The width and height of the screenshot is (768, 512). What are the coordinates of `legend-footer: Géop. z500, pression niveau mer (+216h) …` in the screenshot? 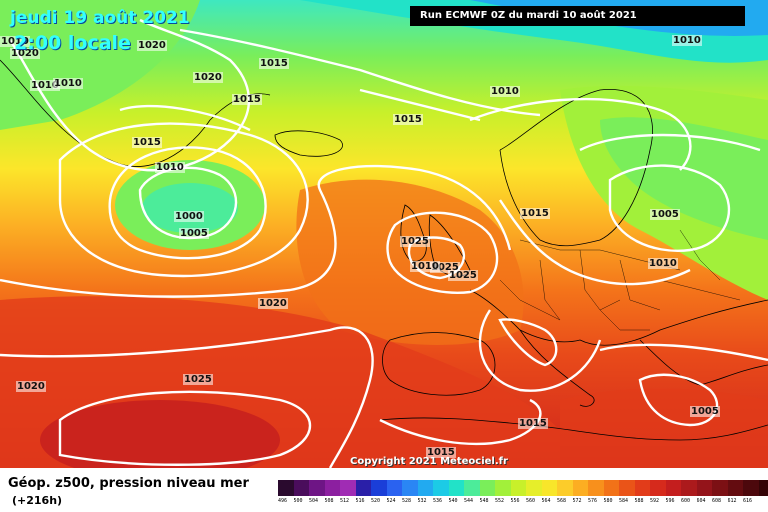 It's located at (384, 490).